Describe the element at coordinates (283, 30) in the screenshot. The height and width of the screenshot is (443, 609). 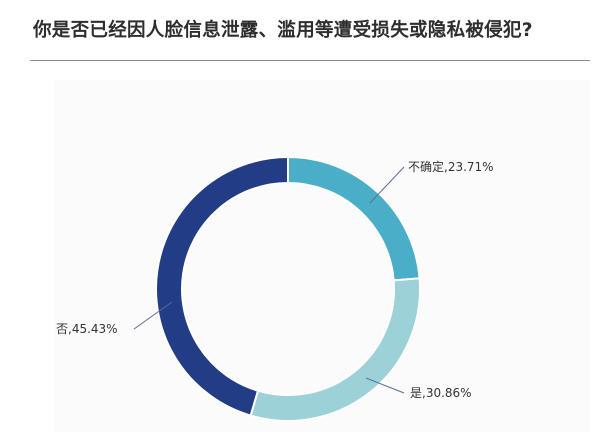
I see `chart-title: 你是否已经因人脸信息泄露、滥用等遭受损失或隐私被侵犯?` at that location.